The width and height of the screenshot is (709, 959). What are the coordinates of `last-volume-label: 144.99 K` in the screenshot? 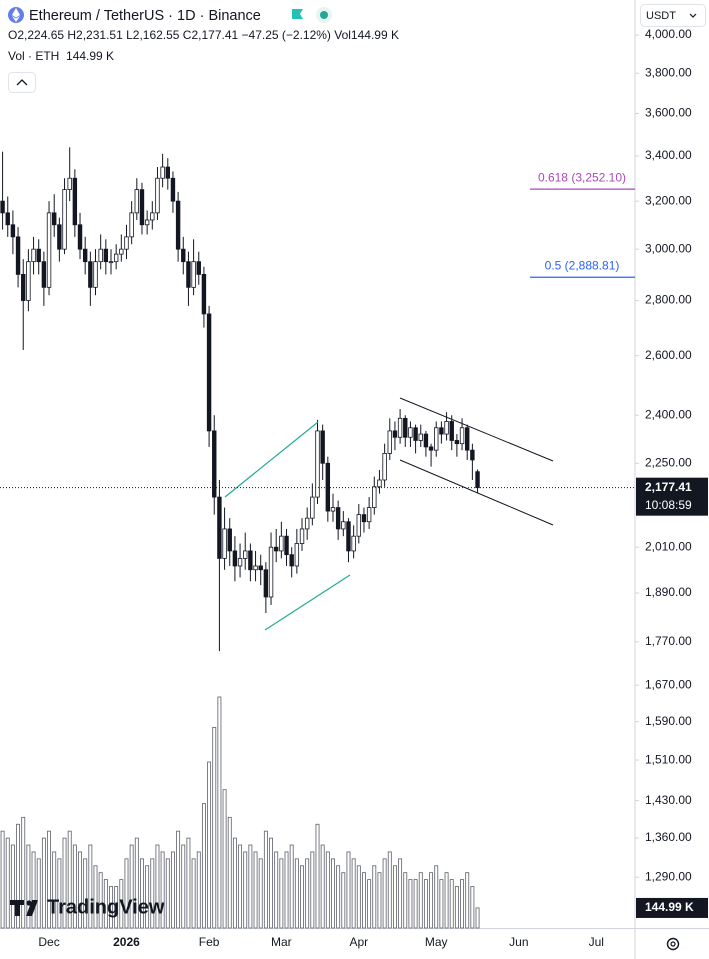 It's located at (669, 907).